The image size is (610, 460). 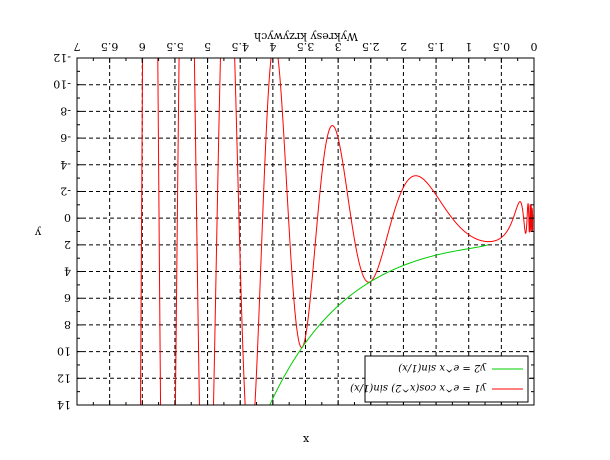 What do you see at coordinates (65, 190) in the screenshot?
I see `y-tick-label: -2` at bounding box center [65, 190].